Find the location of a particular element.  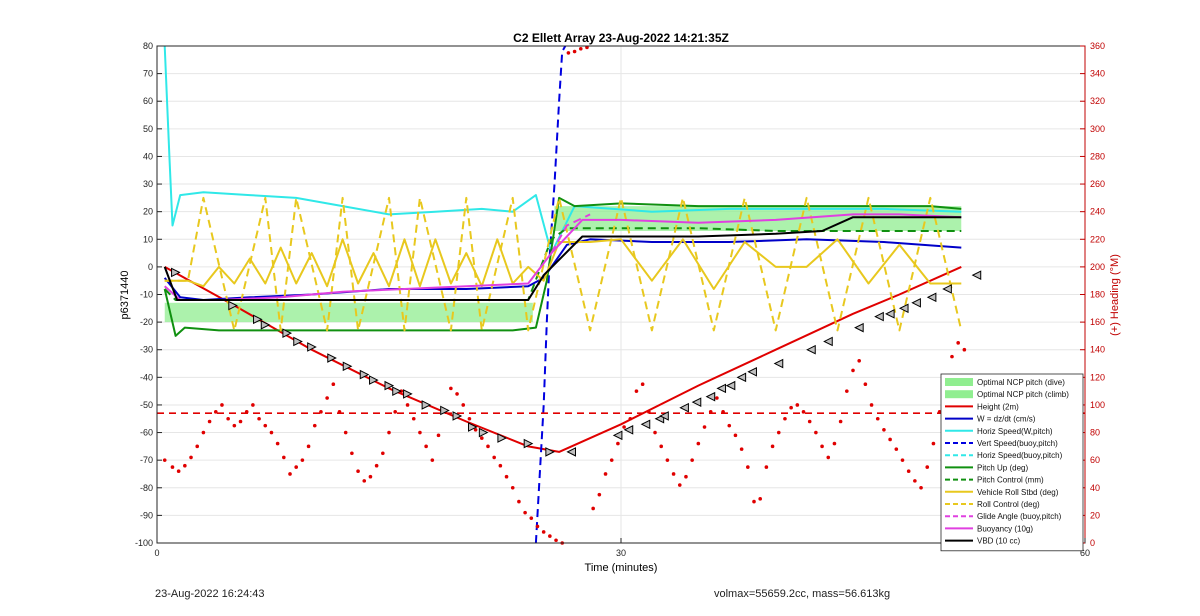

series-9-line is located at coordinates (563, 264).